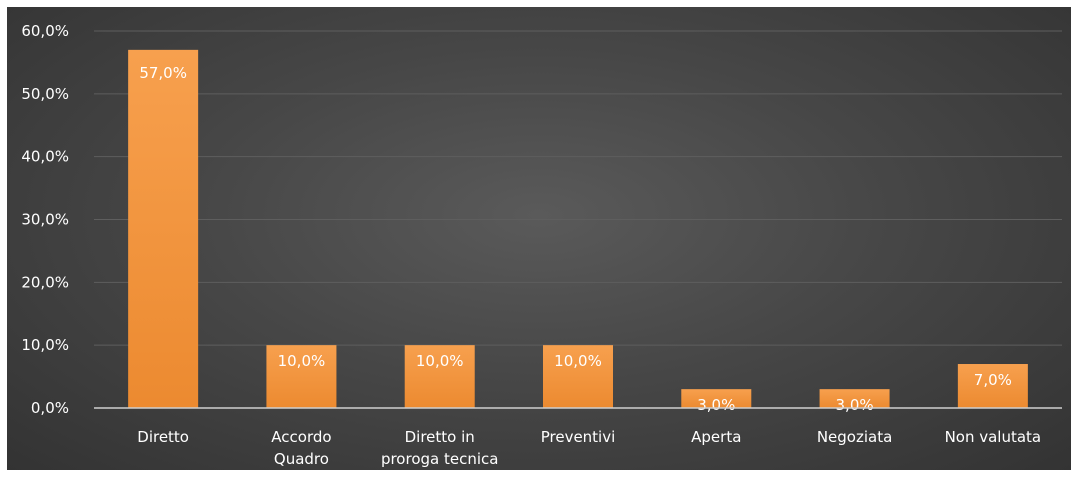  I want to click on x-category-label: Diretto in proroga tecnica, so click(440, 448).